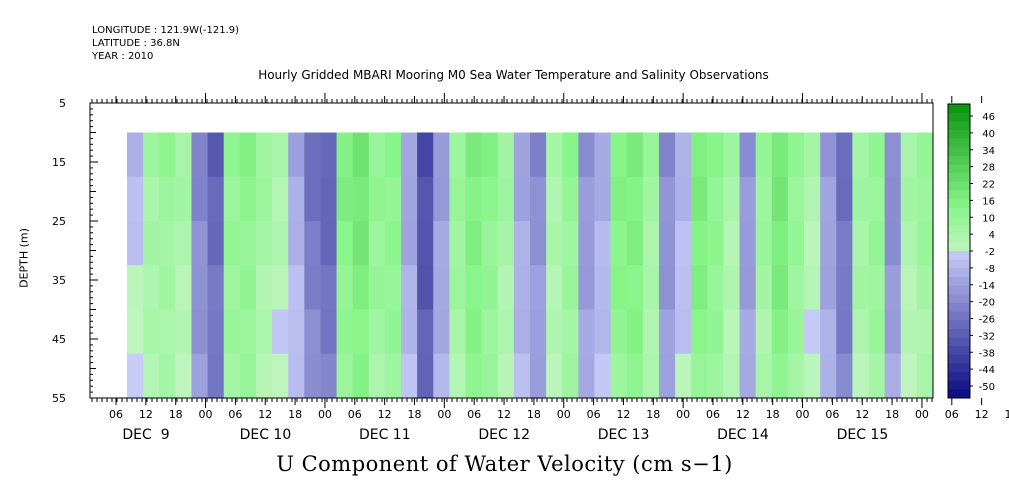 Image resolution: width=1009 pixels, height=504 pixels. What do you see at coordinates (987, 286) in the screenshot?
I see `colorbar-label: -14` at bounding box center [987, 286].